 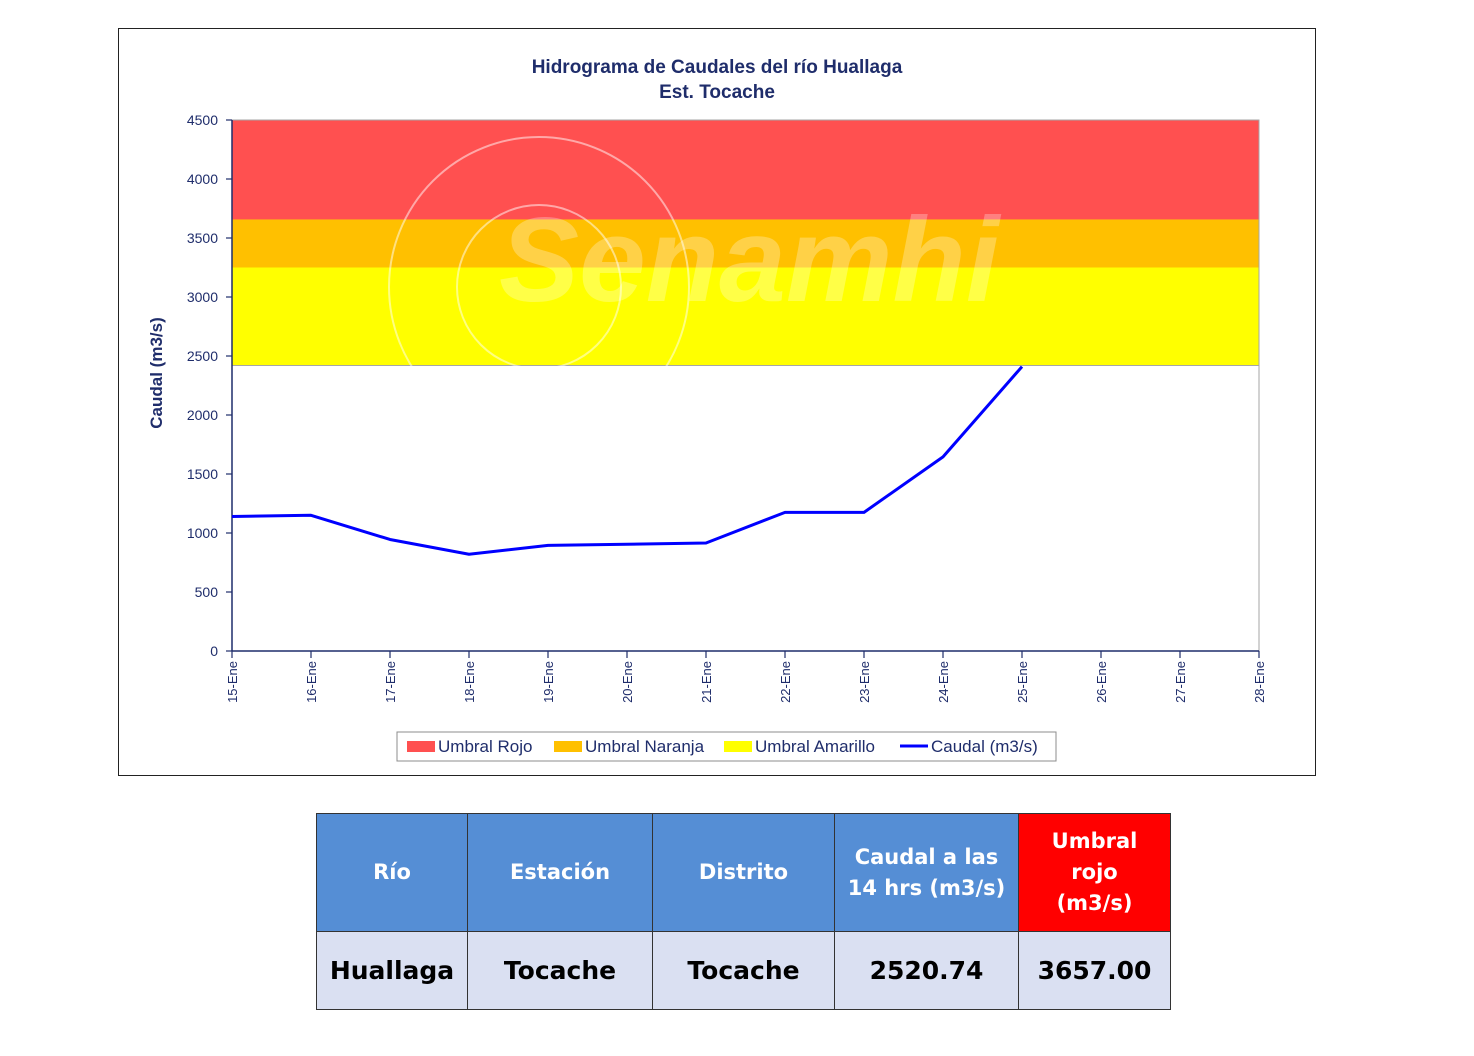 I want to click on y-tick-label: 2000, so click(x=202, y=415).